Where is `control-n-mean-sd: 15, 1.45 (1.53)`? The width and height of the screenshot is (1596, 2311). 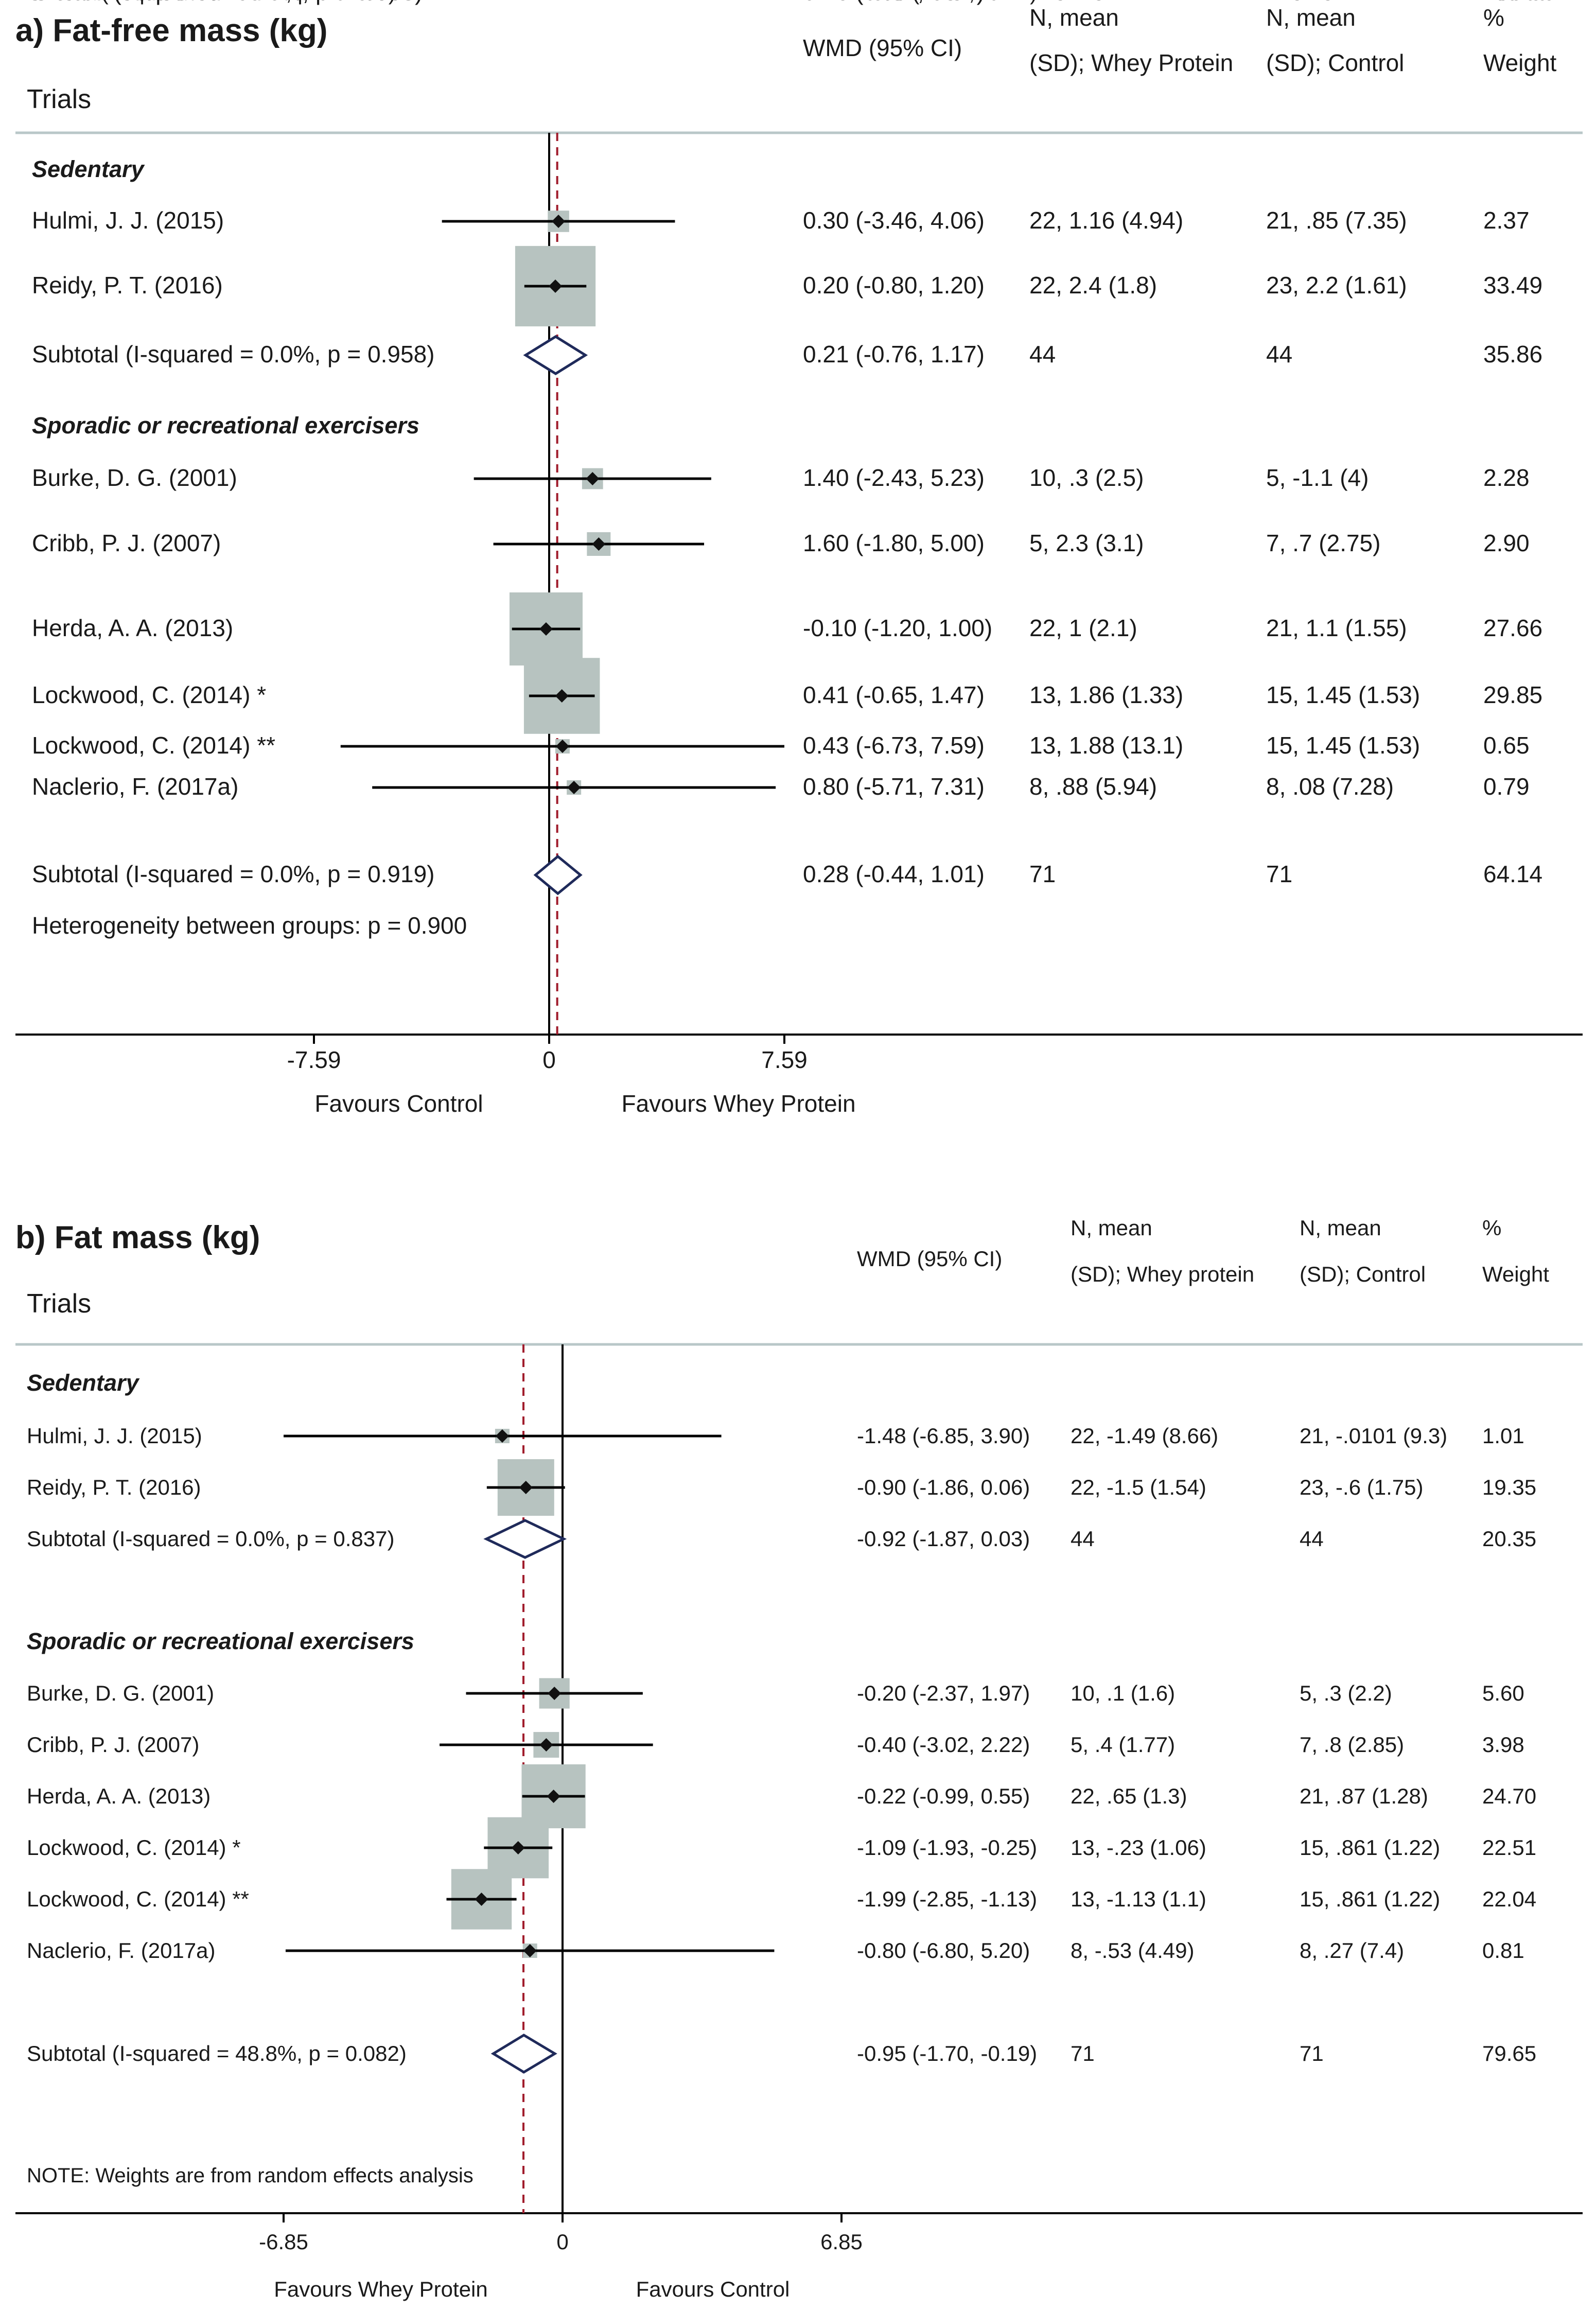 control-n-mean-sd: 15, 1.45 (1.53) is located at coordinates (1343, 745).